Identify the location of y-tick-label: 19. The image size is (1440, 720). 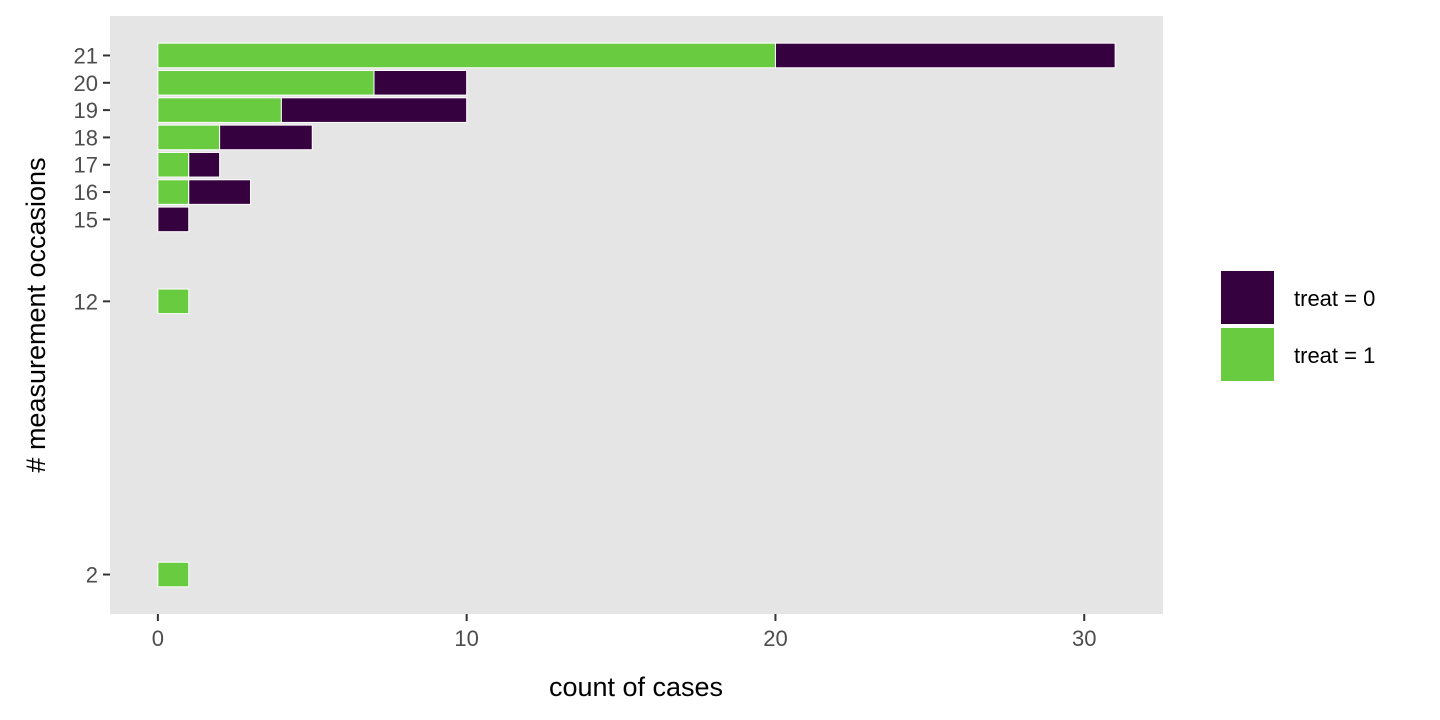
(86, 110).